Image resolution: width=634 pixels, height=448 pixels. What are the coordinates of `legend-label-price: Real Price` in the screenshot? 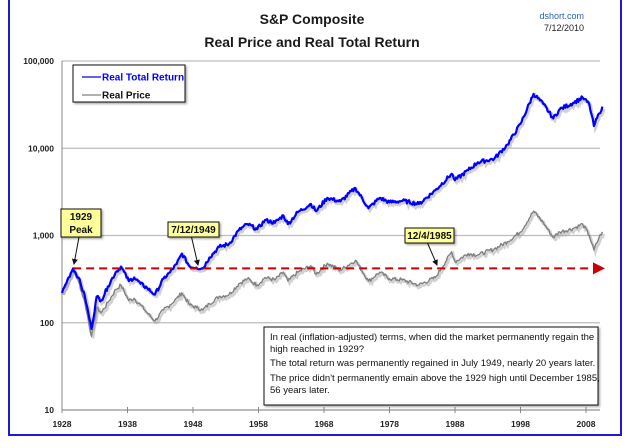 It's located at (126, 96).